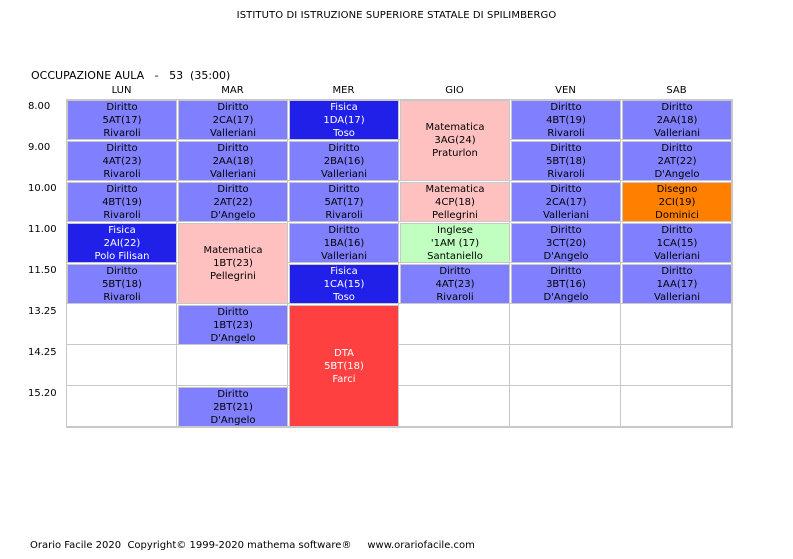 The image size is (793, 559). I want to click on lesson-teacher: Farci, so click(344, 379).